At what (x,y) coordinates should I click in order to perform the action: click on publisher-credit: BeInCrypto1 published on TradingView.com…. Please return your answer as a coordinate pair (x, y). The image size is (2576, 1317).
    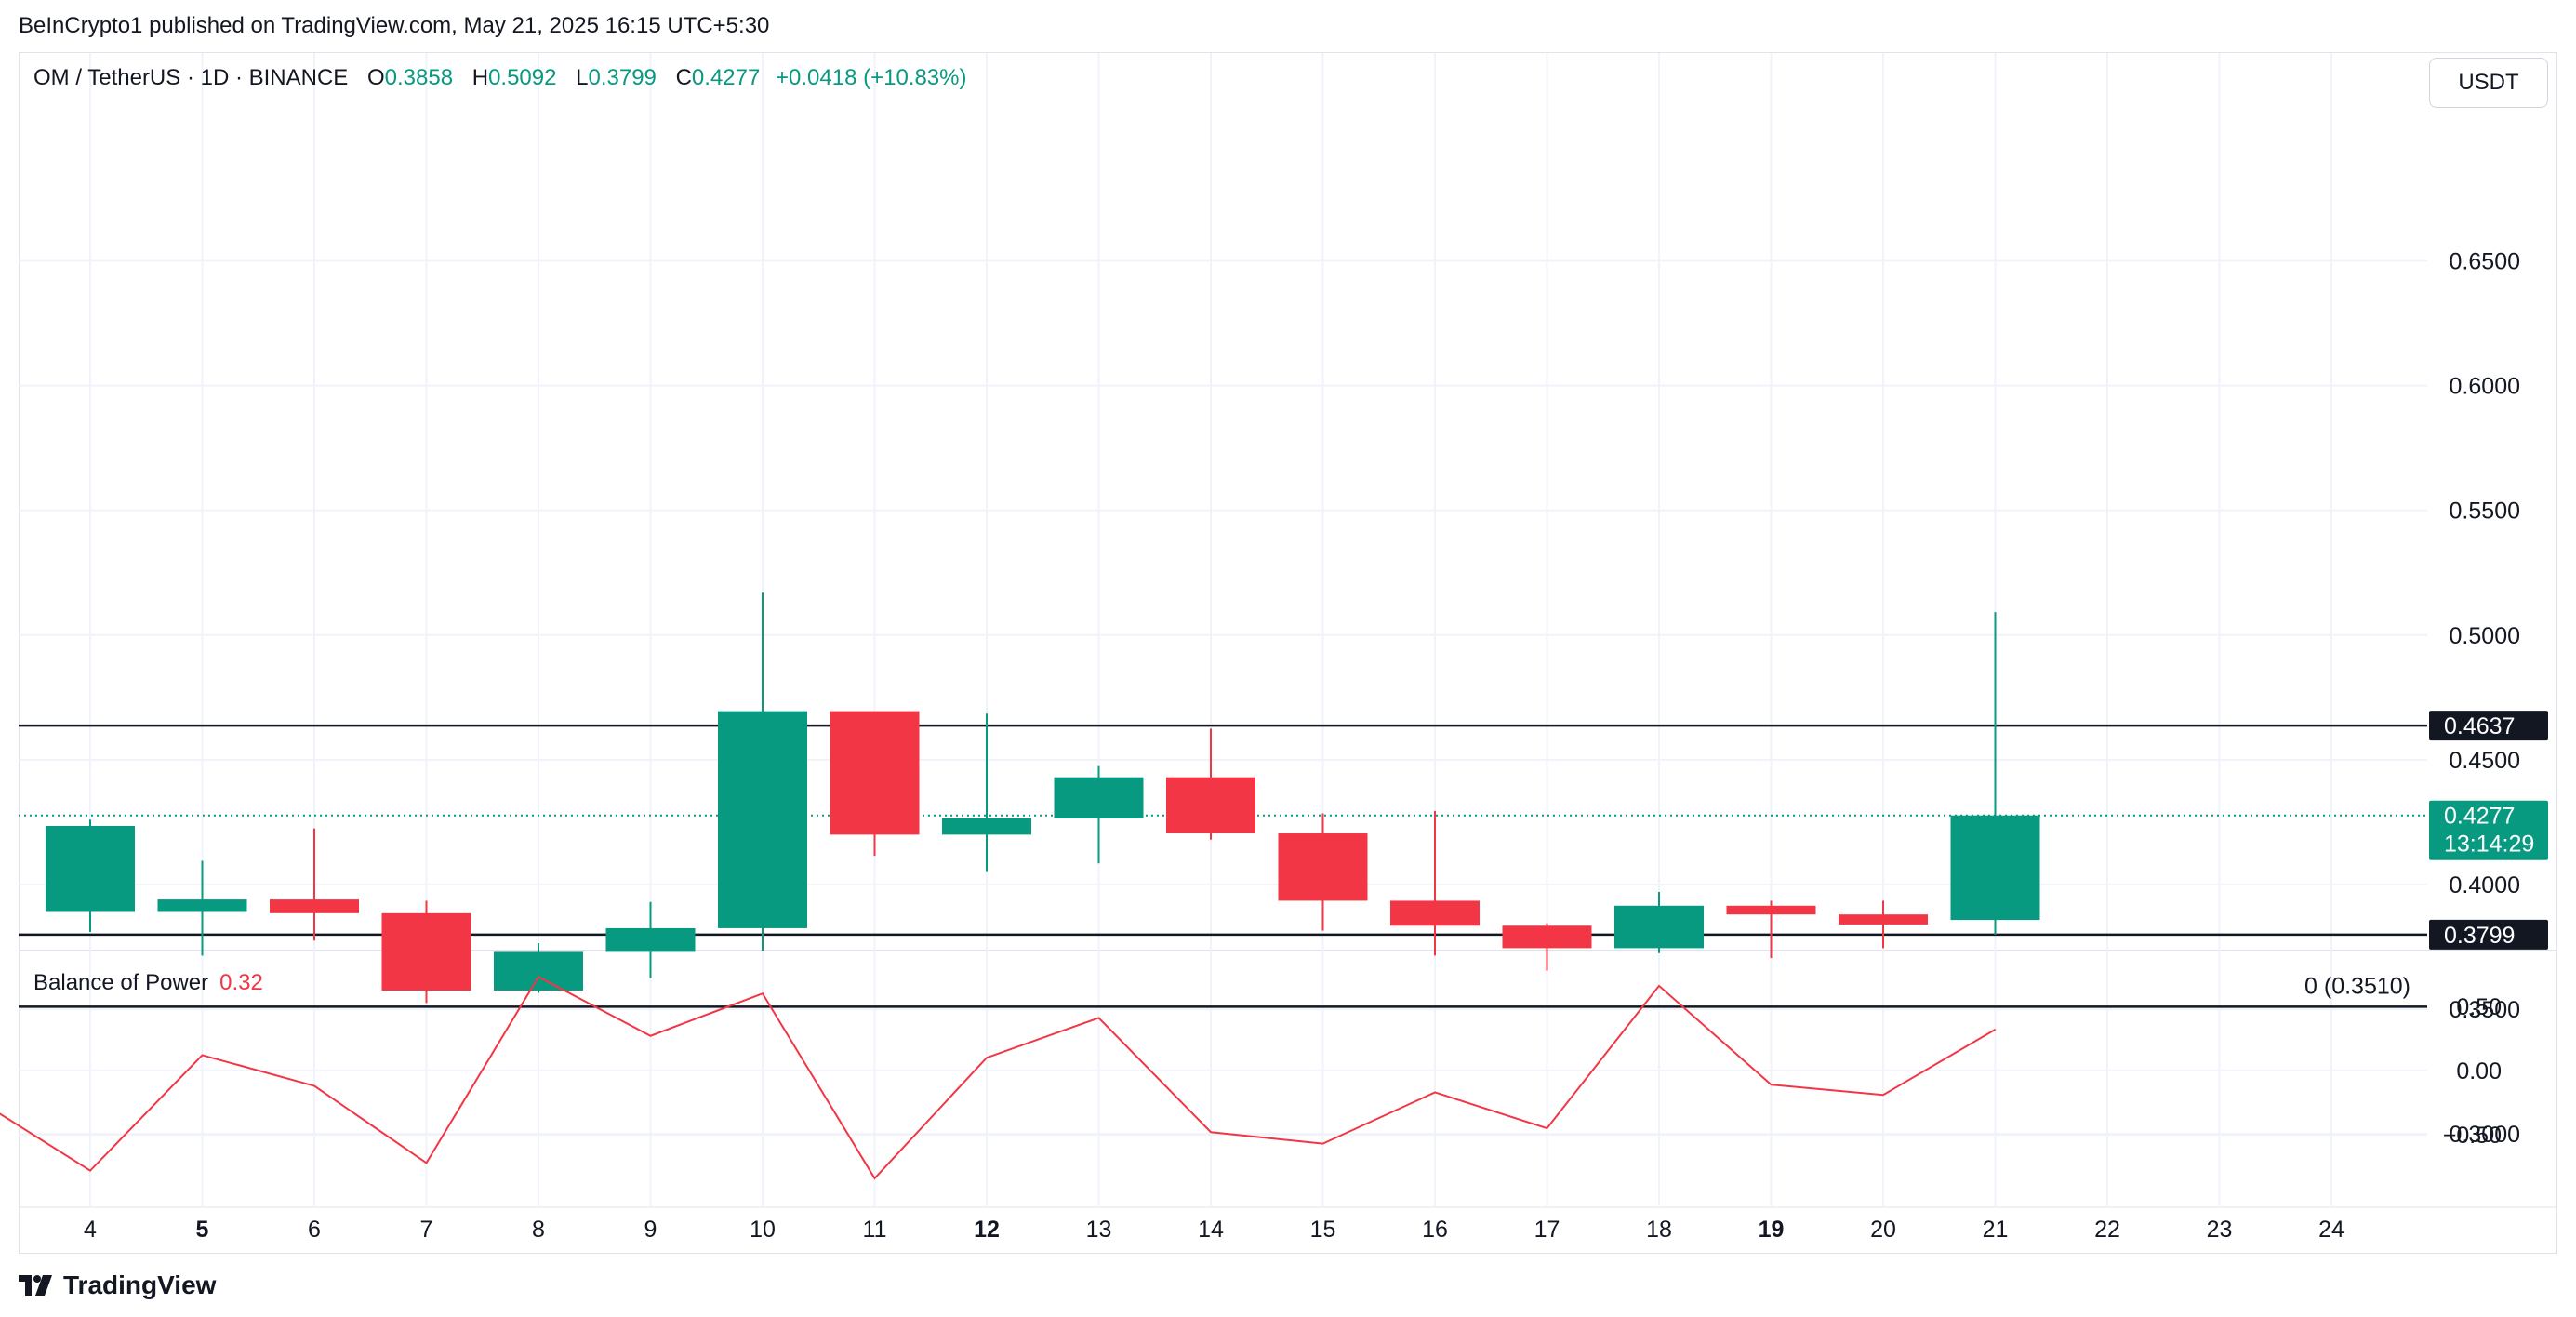
    Looking at the image, I should click on (394, 25).